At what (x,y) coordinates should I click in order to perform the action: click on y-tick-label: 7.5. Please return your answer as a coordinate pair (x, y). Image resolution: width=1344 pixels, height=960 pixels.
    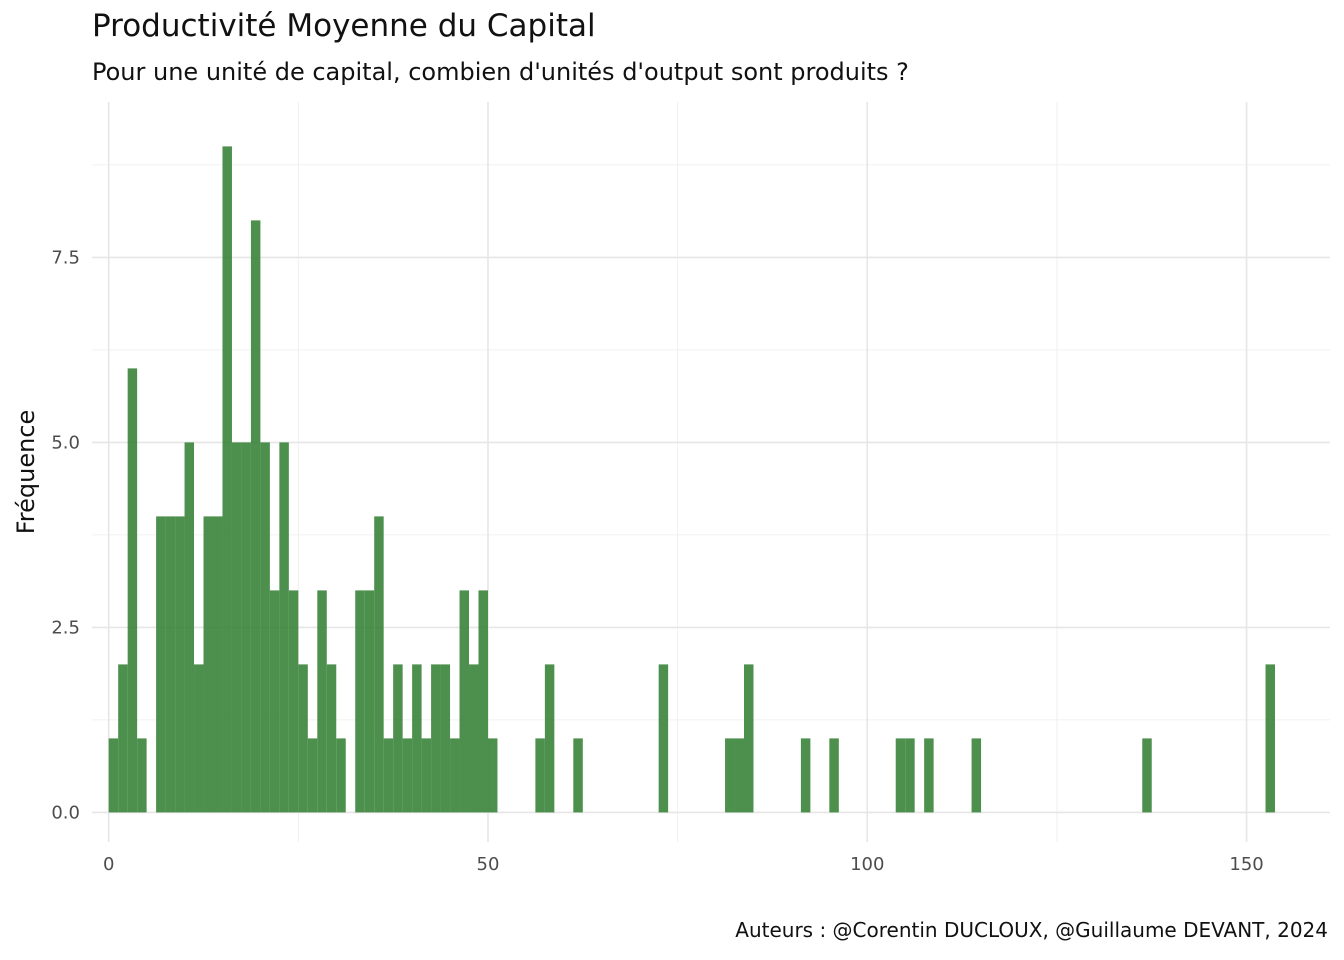
    Looking at the image, I should click on (65, 257).